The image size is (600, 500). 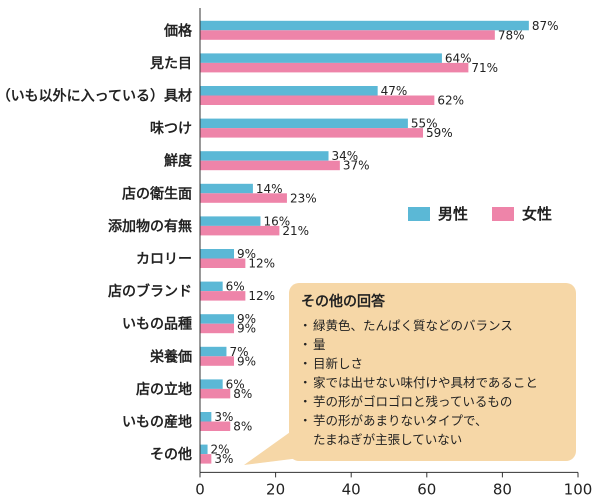 I want to click on data-label: 16%, so click(x=276, y=221).